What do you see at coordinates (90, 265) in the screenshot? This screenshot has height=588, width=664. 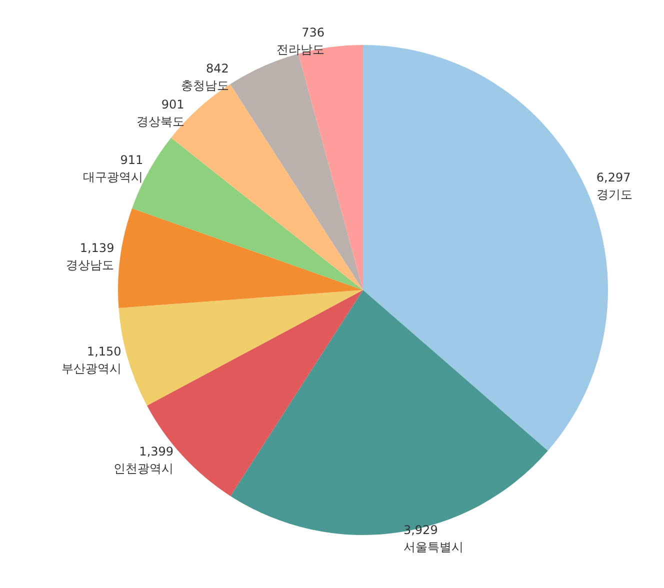 I see `slice-label: 경상남도` at bounding box center [90, 265].